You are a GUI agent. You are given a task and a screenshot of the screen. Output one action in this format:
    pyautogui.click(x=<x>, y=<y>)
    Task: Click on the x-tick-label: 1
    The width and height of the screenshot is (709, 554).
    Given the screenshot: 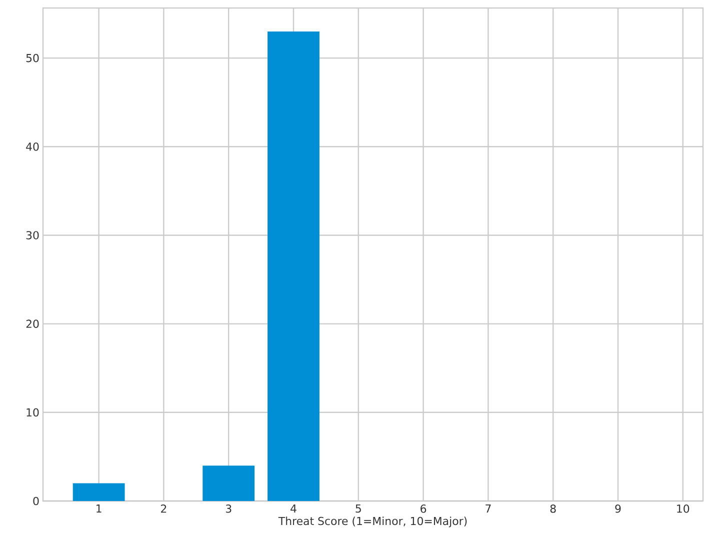 What is the action you would take?
    pyautogui.click(x=99, y=508)
    